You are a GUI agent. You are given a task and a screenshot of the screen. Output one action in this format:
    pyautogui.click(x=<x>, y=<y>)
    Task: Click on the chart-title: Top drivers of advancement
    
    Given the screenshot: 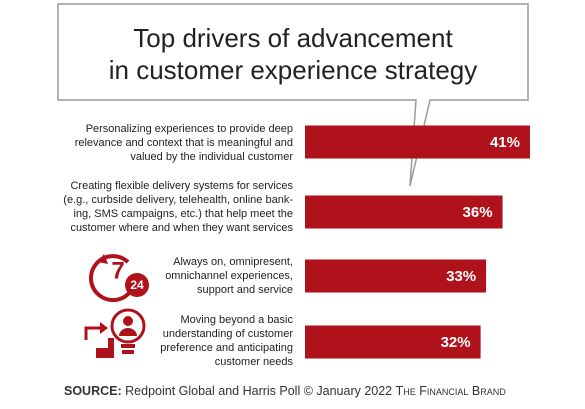 What is the action you would take?
    pyautogui.click(x=293, y=38)
    